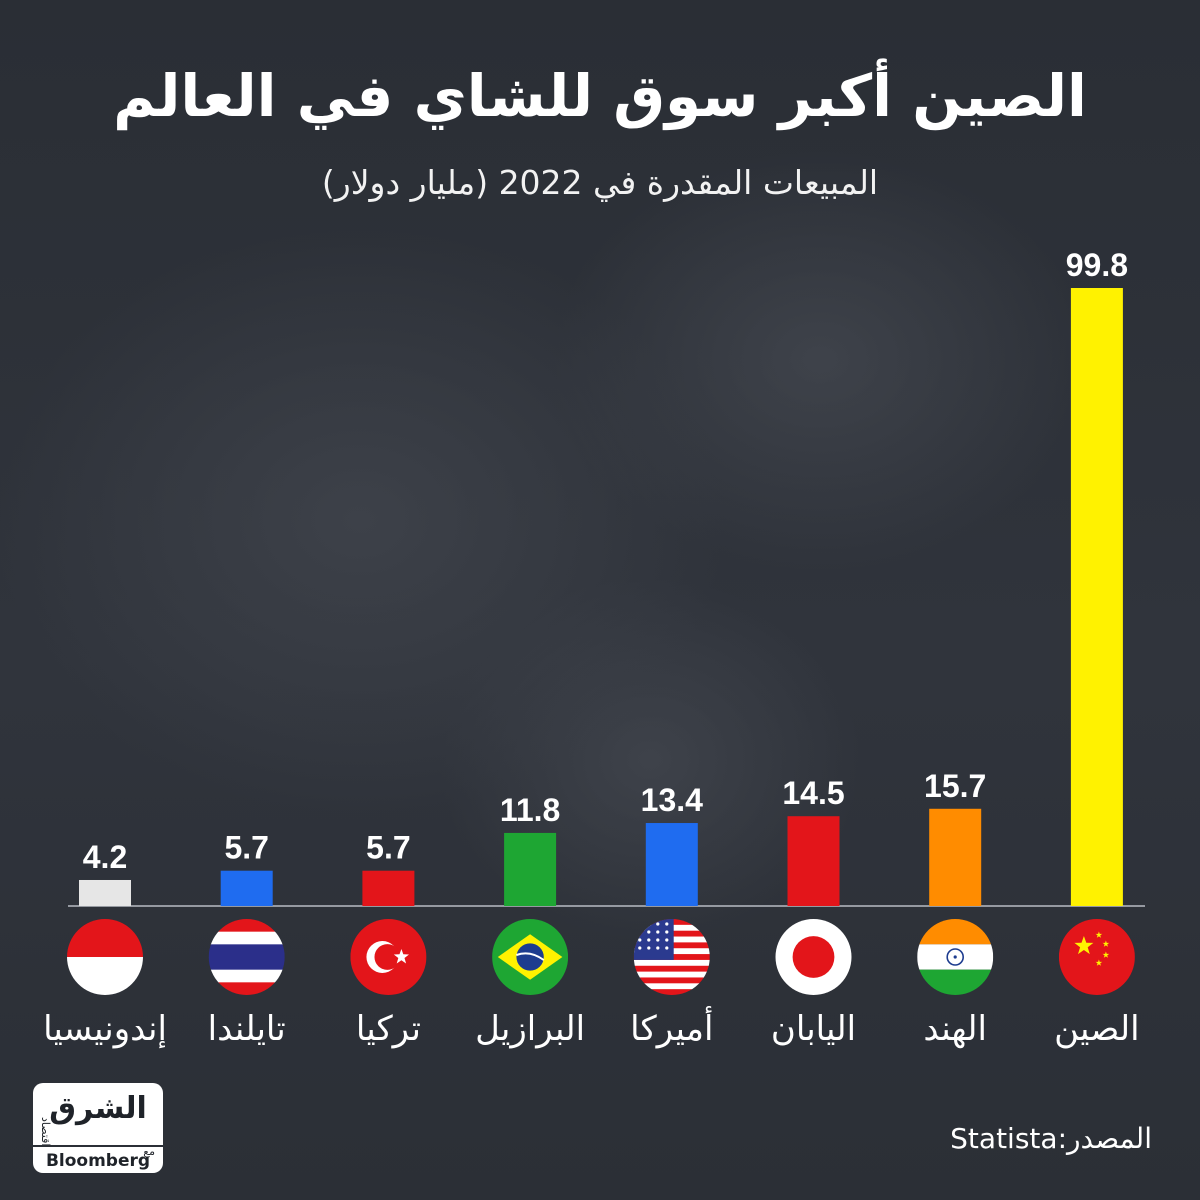 The height and width of the screenshot is (1200, 1200). What do you see at coordinates (955, 786) in the screenshot?
I see `bar-value-label-6: 15.7` at bounding box center [955, 786].